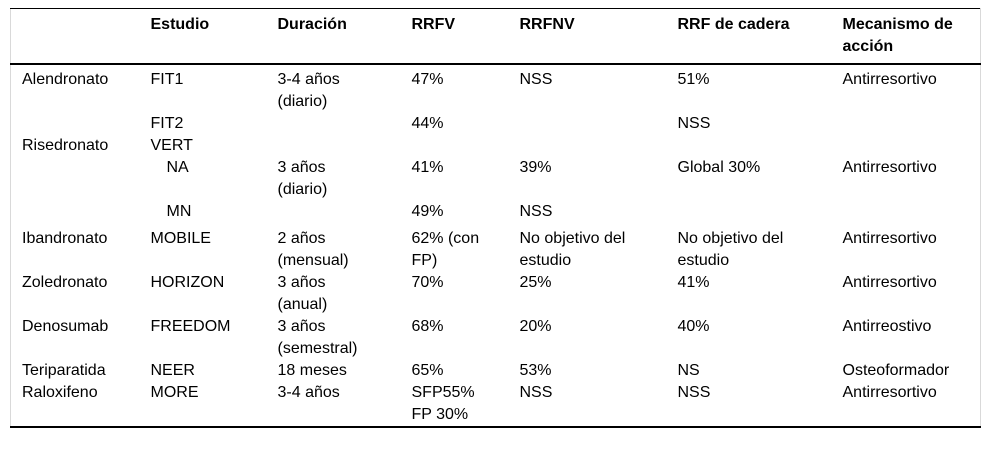 Image resolution: width=992 pixels, height=449 pixels. Describe the element at coordinates (427, 79) in the screenshot. I see `cell-rrfv: 47%` at that location.